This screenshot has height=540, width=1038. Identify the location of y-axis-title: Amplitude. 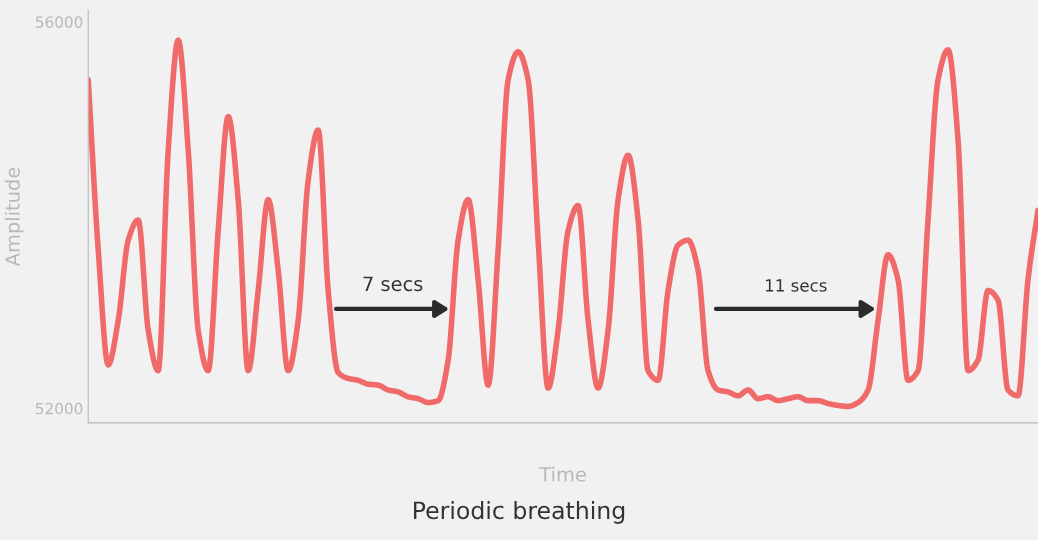
(14, 217).